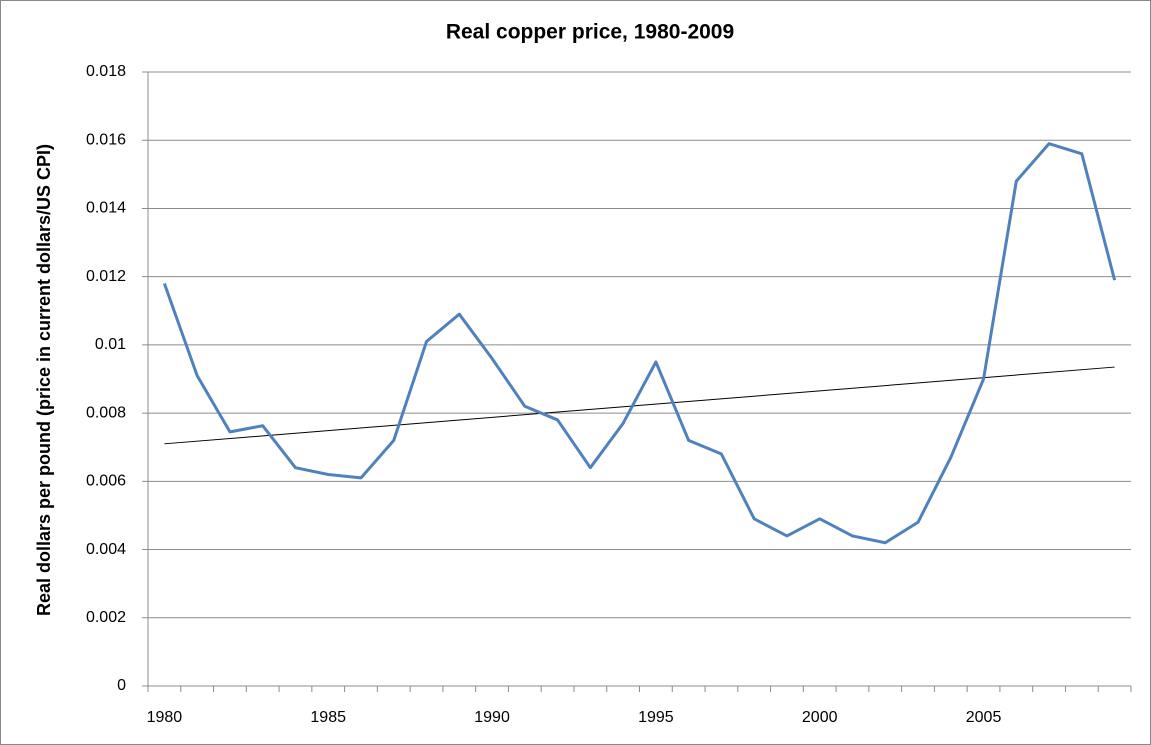 This screenshot has height=745, width=1151. What do you see at coordinates (106, 549) in the screenshot?
I see `y-tick-label: 0.004` at bounding box center [106, 549].